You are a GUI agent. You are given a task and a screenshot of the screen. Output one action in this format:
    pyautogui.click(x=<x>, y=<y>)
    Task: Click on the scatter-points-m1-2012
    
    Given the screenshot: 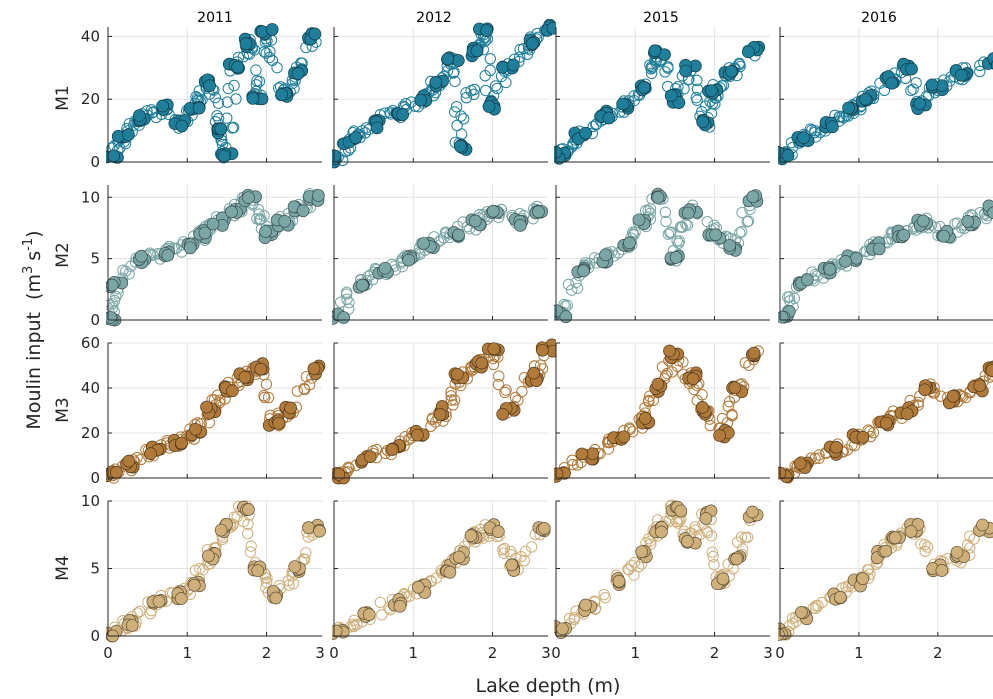 What is the action you would take?
    pyautogui.click(x=444, y=94)
    